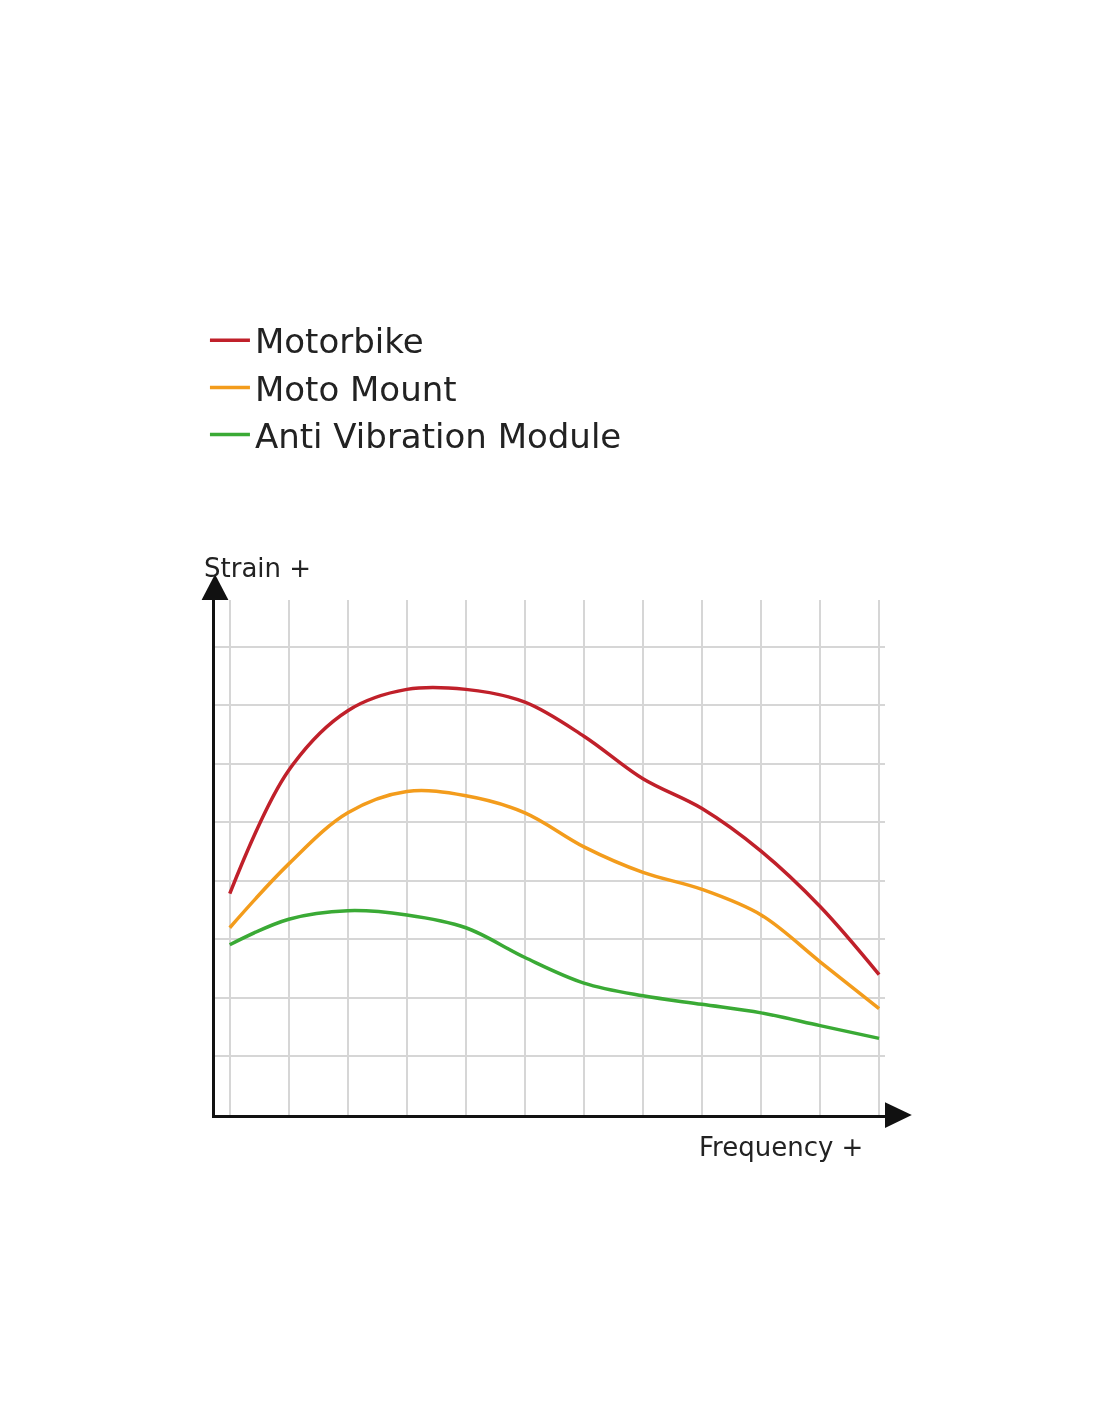  I want to click on y-axis-title: Strain +, so click(258, 568).